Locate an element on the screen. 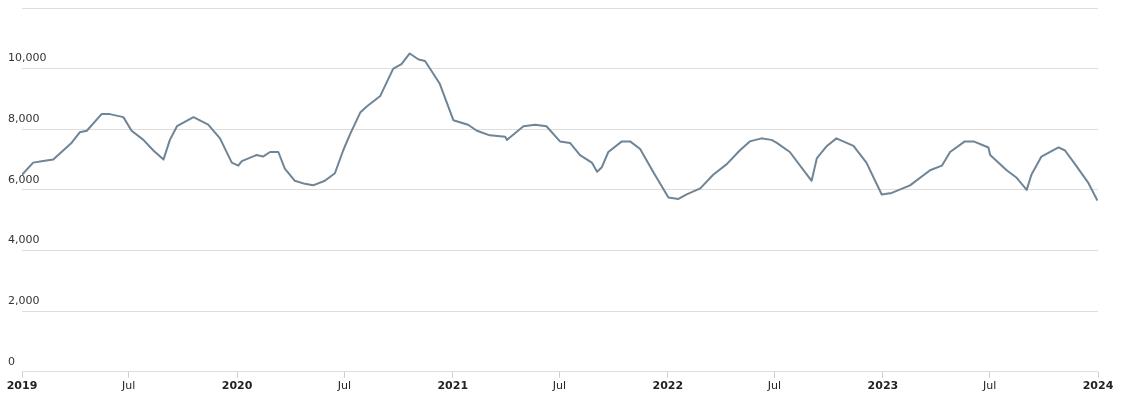 Image resolution: width=1138 pixels, height=415 pixels. y-tick-label: 2,000 is located at coordinates (24, 301).